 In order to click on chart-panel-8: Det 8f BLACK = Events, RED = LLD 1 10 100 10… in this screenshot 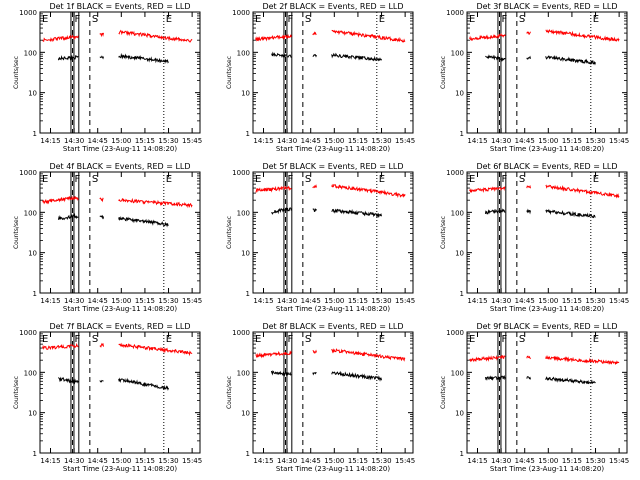, I will do `click(320, 397)`.